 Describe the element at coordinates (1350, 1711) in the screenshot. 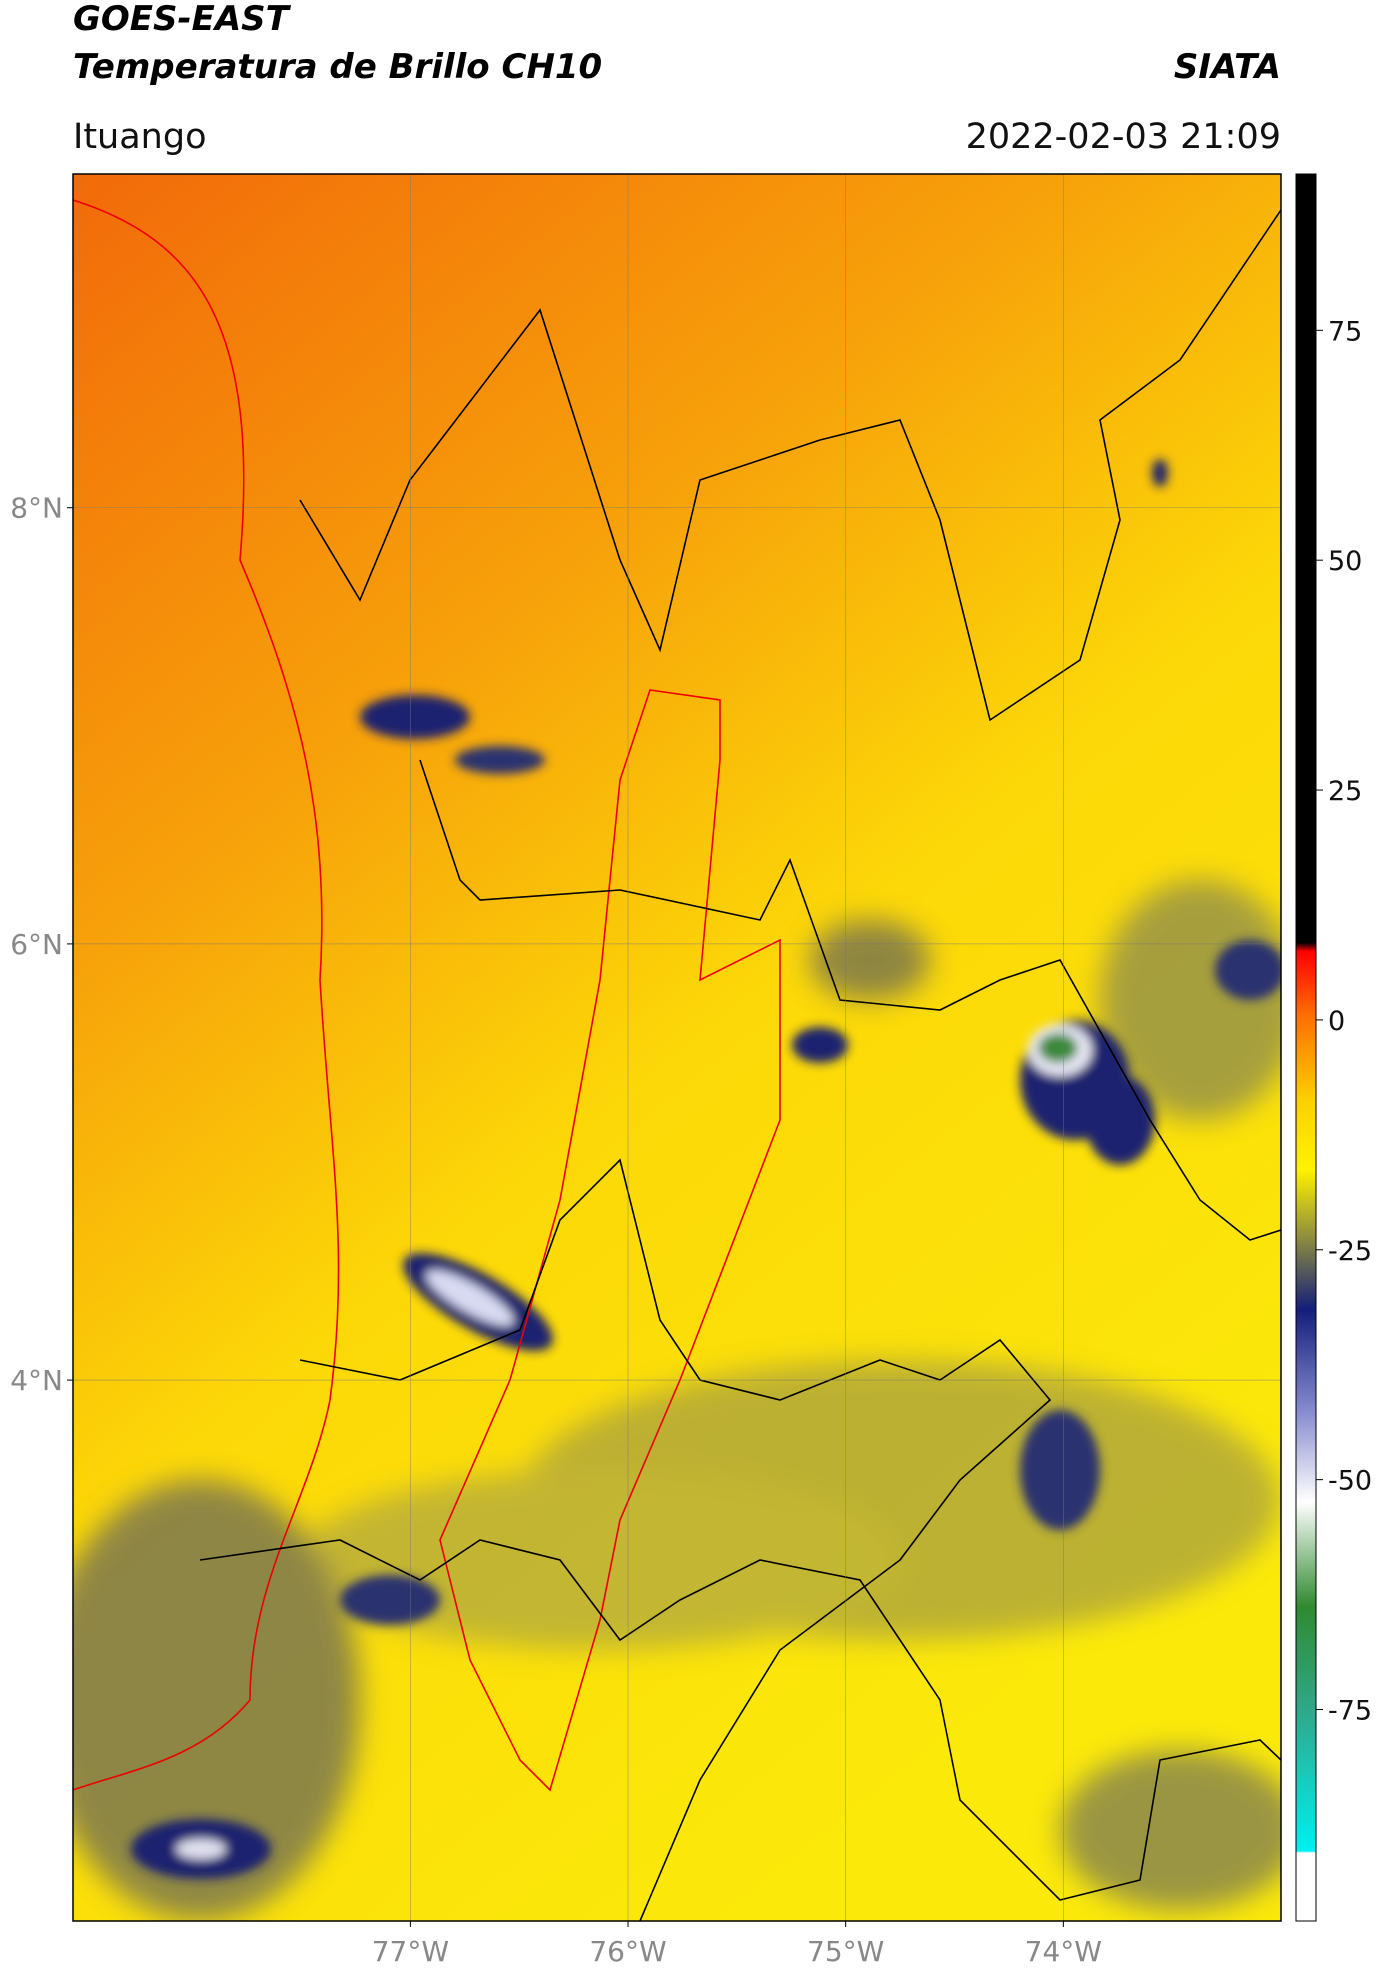

I see `colorbar-tick-label: -75` at that location.